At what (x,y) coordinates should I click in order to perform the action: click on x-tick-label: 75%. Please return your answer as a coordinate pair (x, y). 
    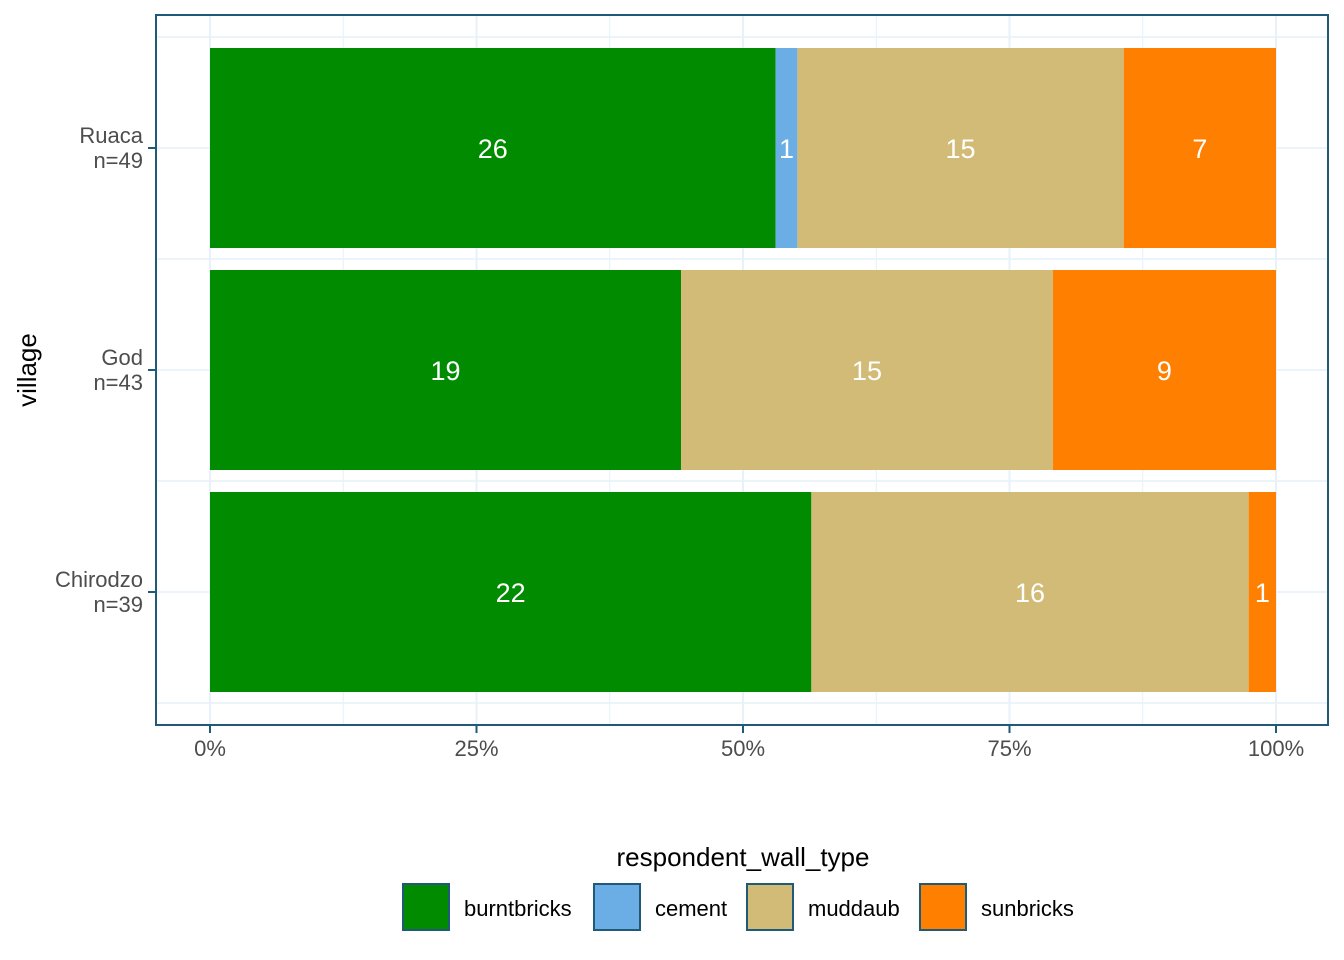
    Looking at the image, I should click on (1009, 748).